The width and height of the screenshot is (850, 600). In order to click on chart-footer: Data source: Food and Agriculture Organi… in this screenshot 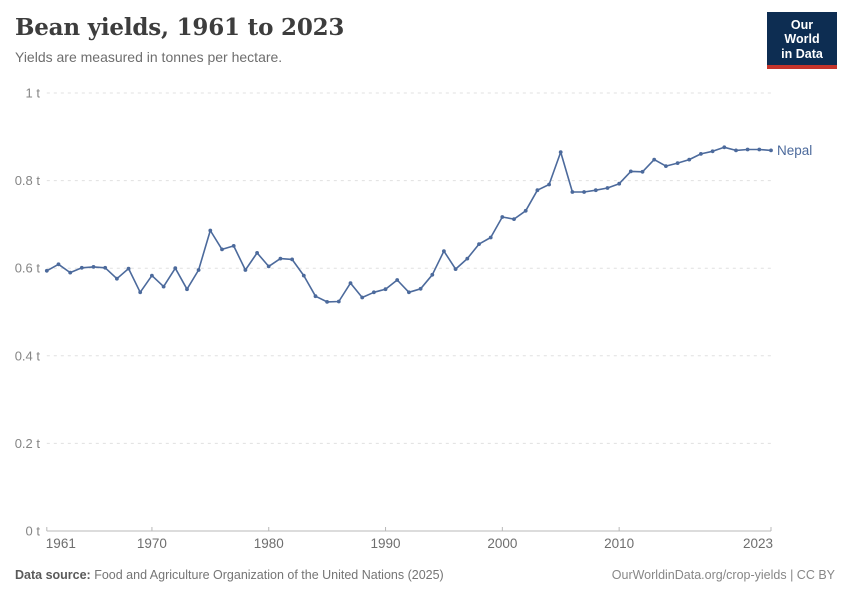, I will do `click(425, 575)`.